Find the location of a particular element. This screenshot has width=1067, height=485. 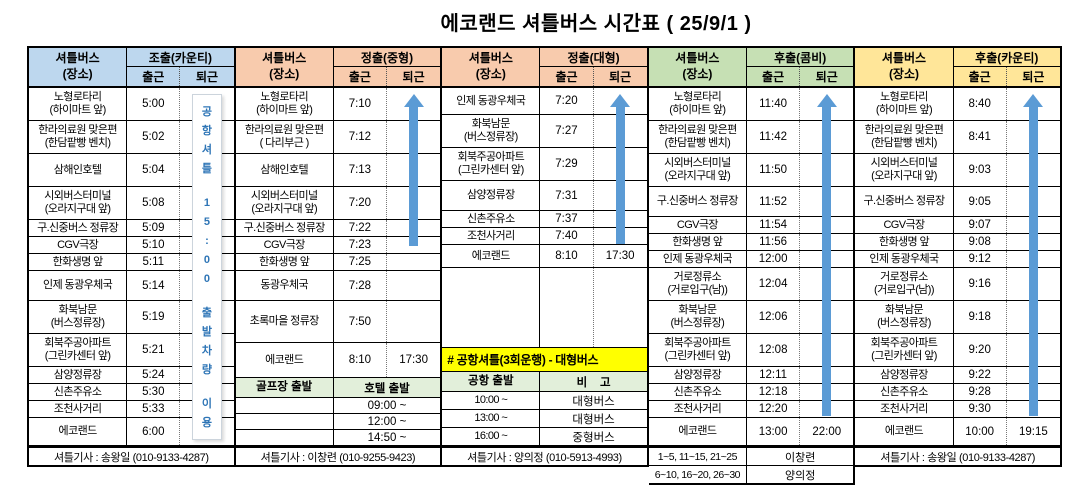

group-header: 셔틀버스 (장소) 정출(중형) 출근 퇴근 is located at coordinates (338, 67).